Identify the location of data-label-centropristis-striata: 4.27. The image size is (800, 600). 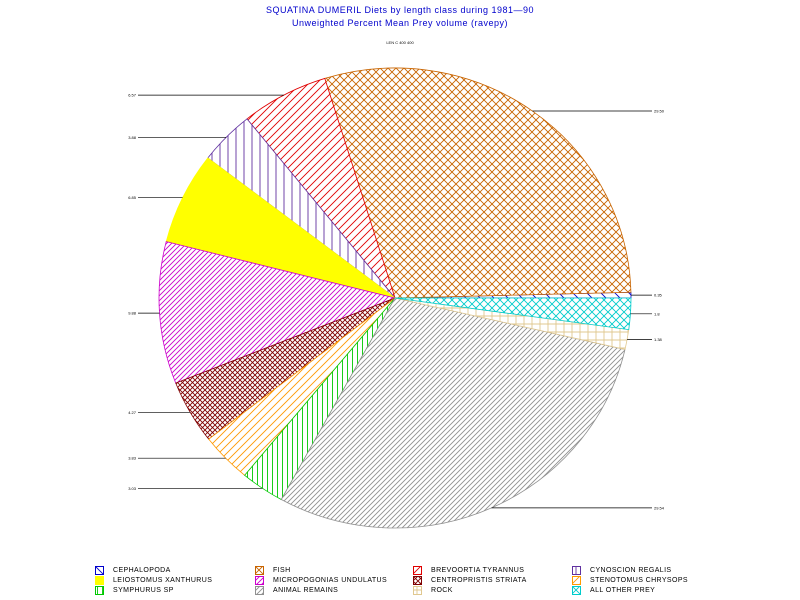
(132, 412).